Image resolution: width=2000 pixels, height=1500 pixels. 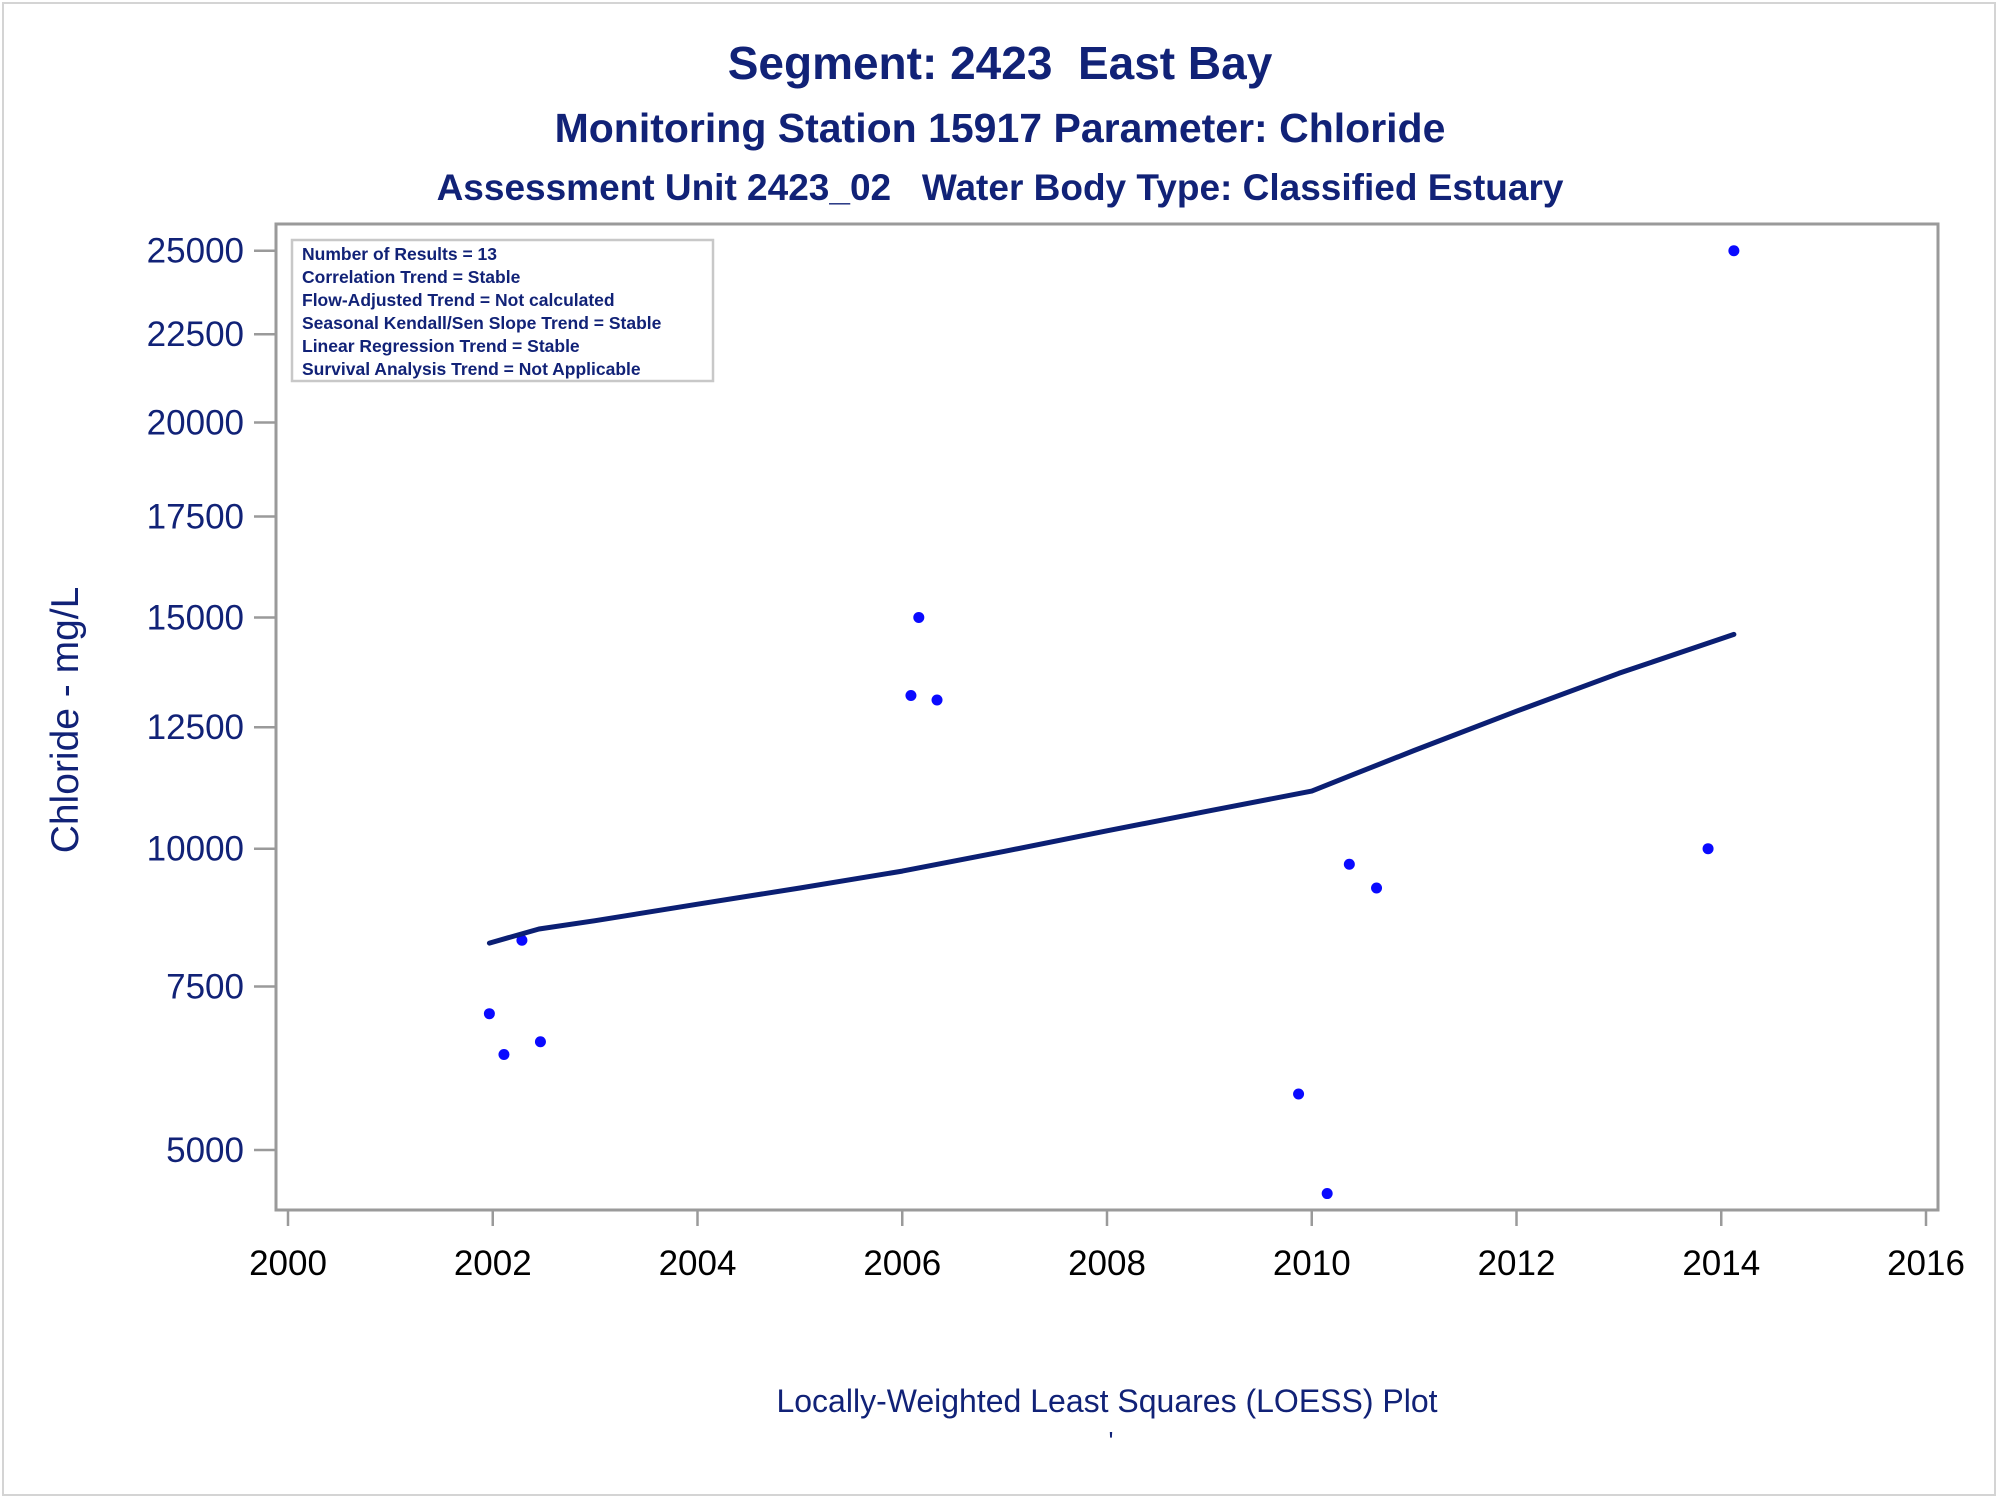 I want to click on stats-line: Survival Analysis Trend = Not Applicable, so click(x=471, y=369).